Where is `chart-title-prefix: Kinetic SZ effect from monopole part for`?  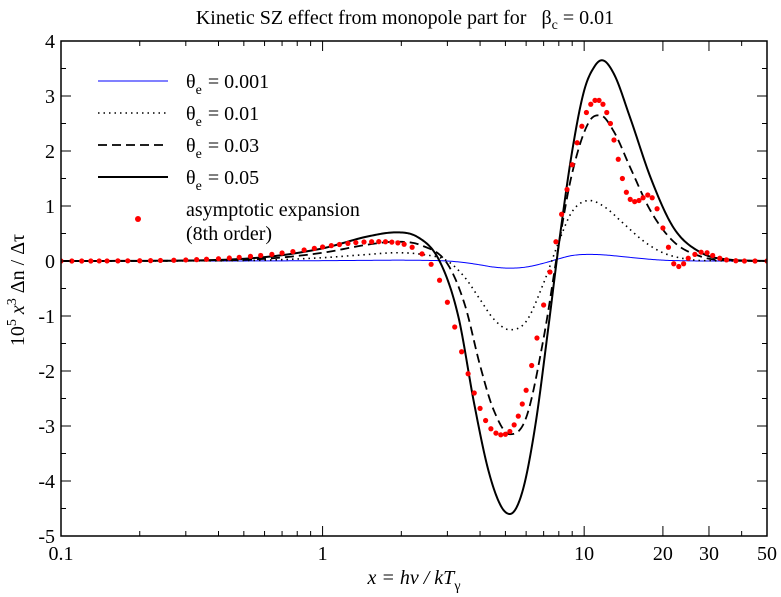
chart-title-prefix: Kinetic SZ effect from monopole part for is located at coordinates (361, 18).